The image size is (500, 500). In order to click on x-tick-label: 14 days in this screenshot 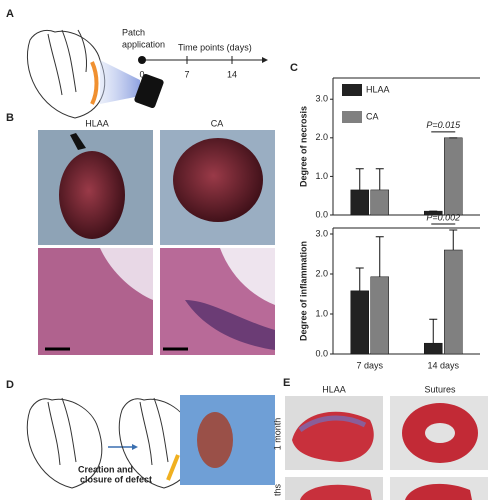, I will do `click(443, 365)`.